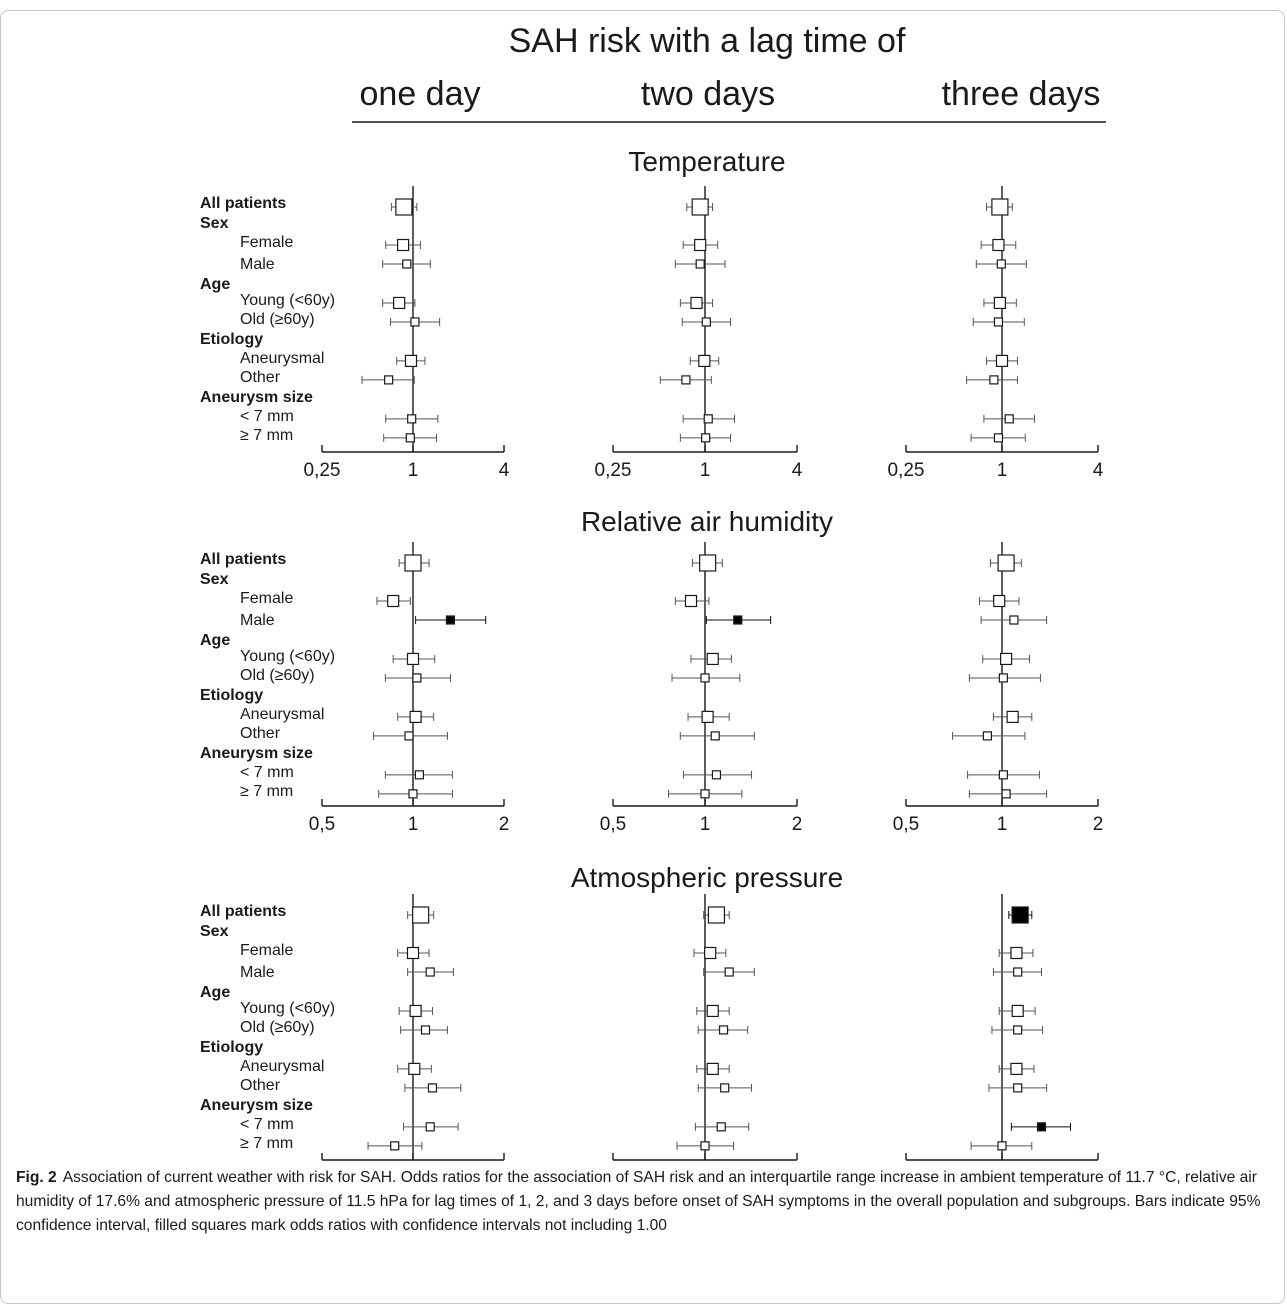 Image resolution: width=1287 pixels, height=1307 pixels. Describe the element at coordinates (906, 470) in the screenshot. I see `x-tick-label: 0,25` at that location.